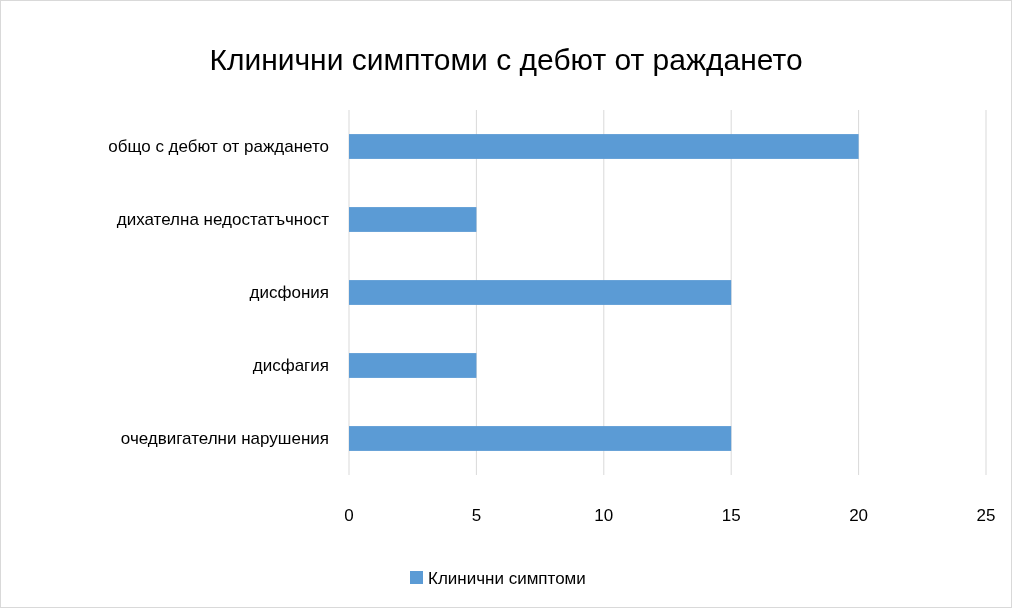 This screenshot has width=1012, height=608. What do you see at coordinates (289, 293) in the screenshot?
I see `y-tick-label: дисфония` at bounding box center [289, 293].